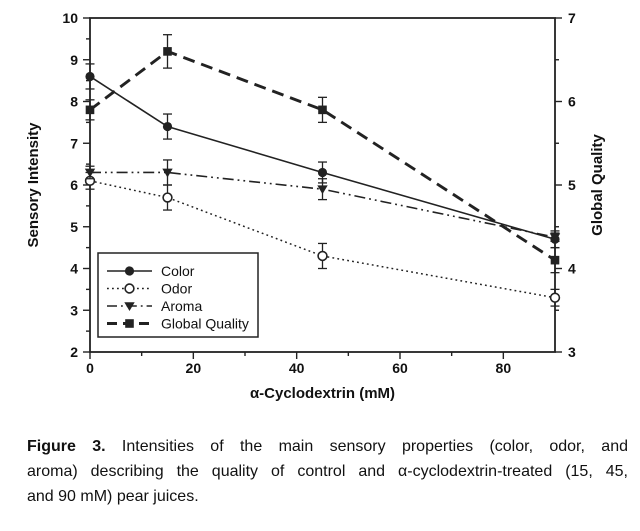 The width and height of the screenshot is (640, 531). Describe the element at coordinates (66, 446) in the screenshot. I see `caption-figure-label: Figure 3.` at that location.